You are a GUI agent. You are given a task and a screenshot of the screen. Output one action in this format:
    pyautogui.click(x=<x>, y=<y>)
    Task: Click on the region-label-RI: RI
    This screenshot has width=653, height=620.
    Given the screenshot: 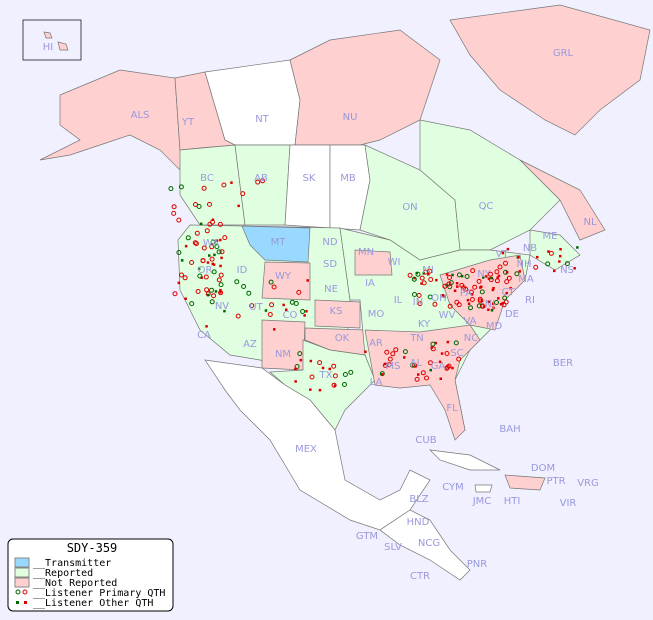 What is the action you would take?
    pyautogui.click(x=530, y=300)
    